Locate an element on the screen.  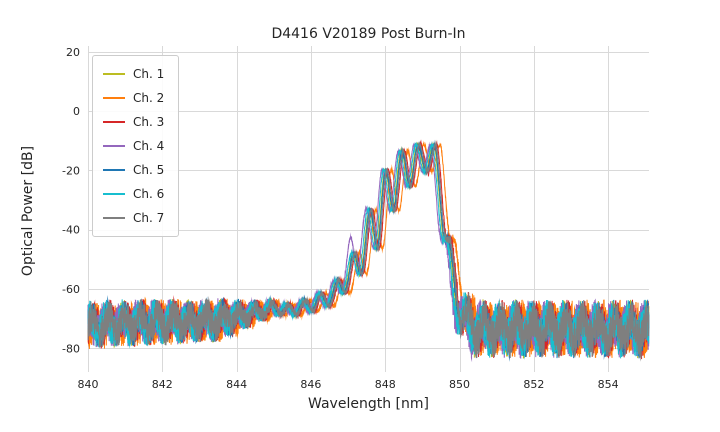
legend-label: Ch. 6 is located at coordinates (149, 194).